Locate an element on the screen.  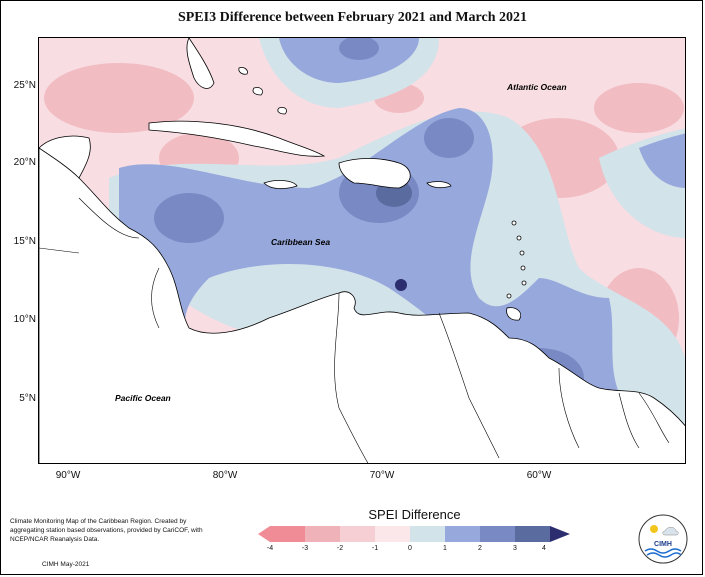
yucatan is located at coordinates (65, 157).